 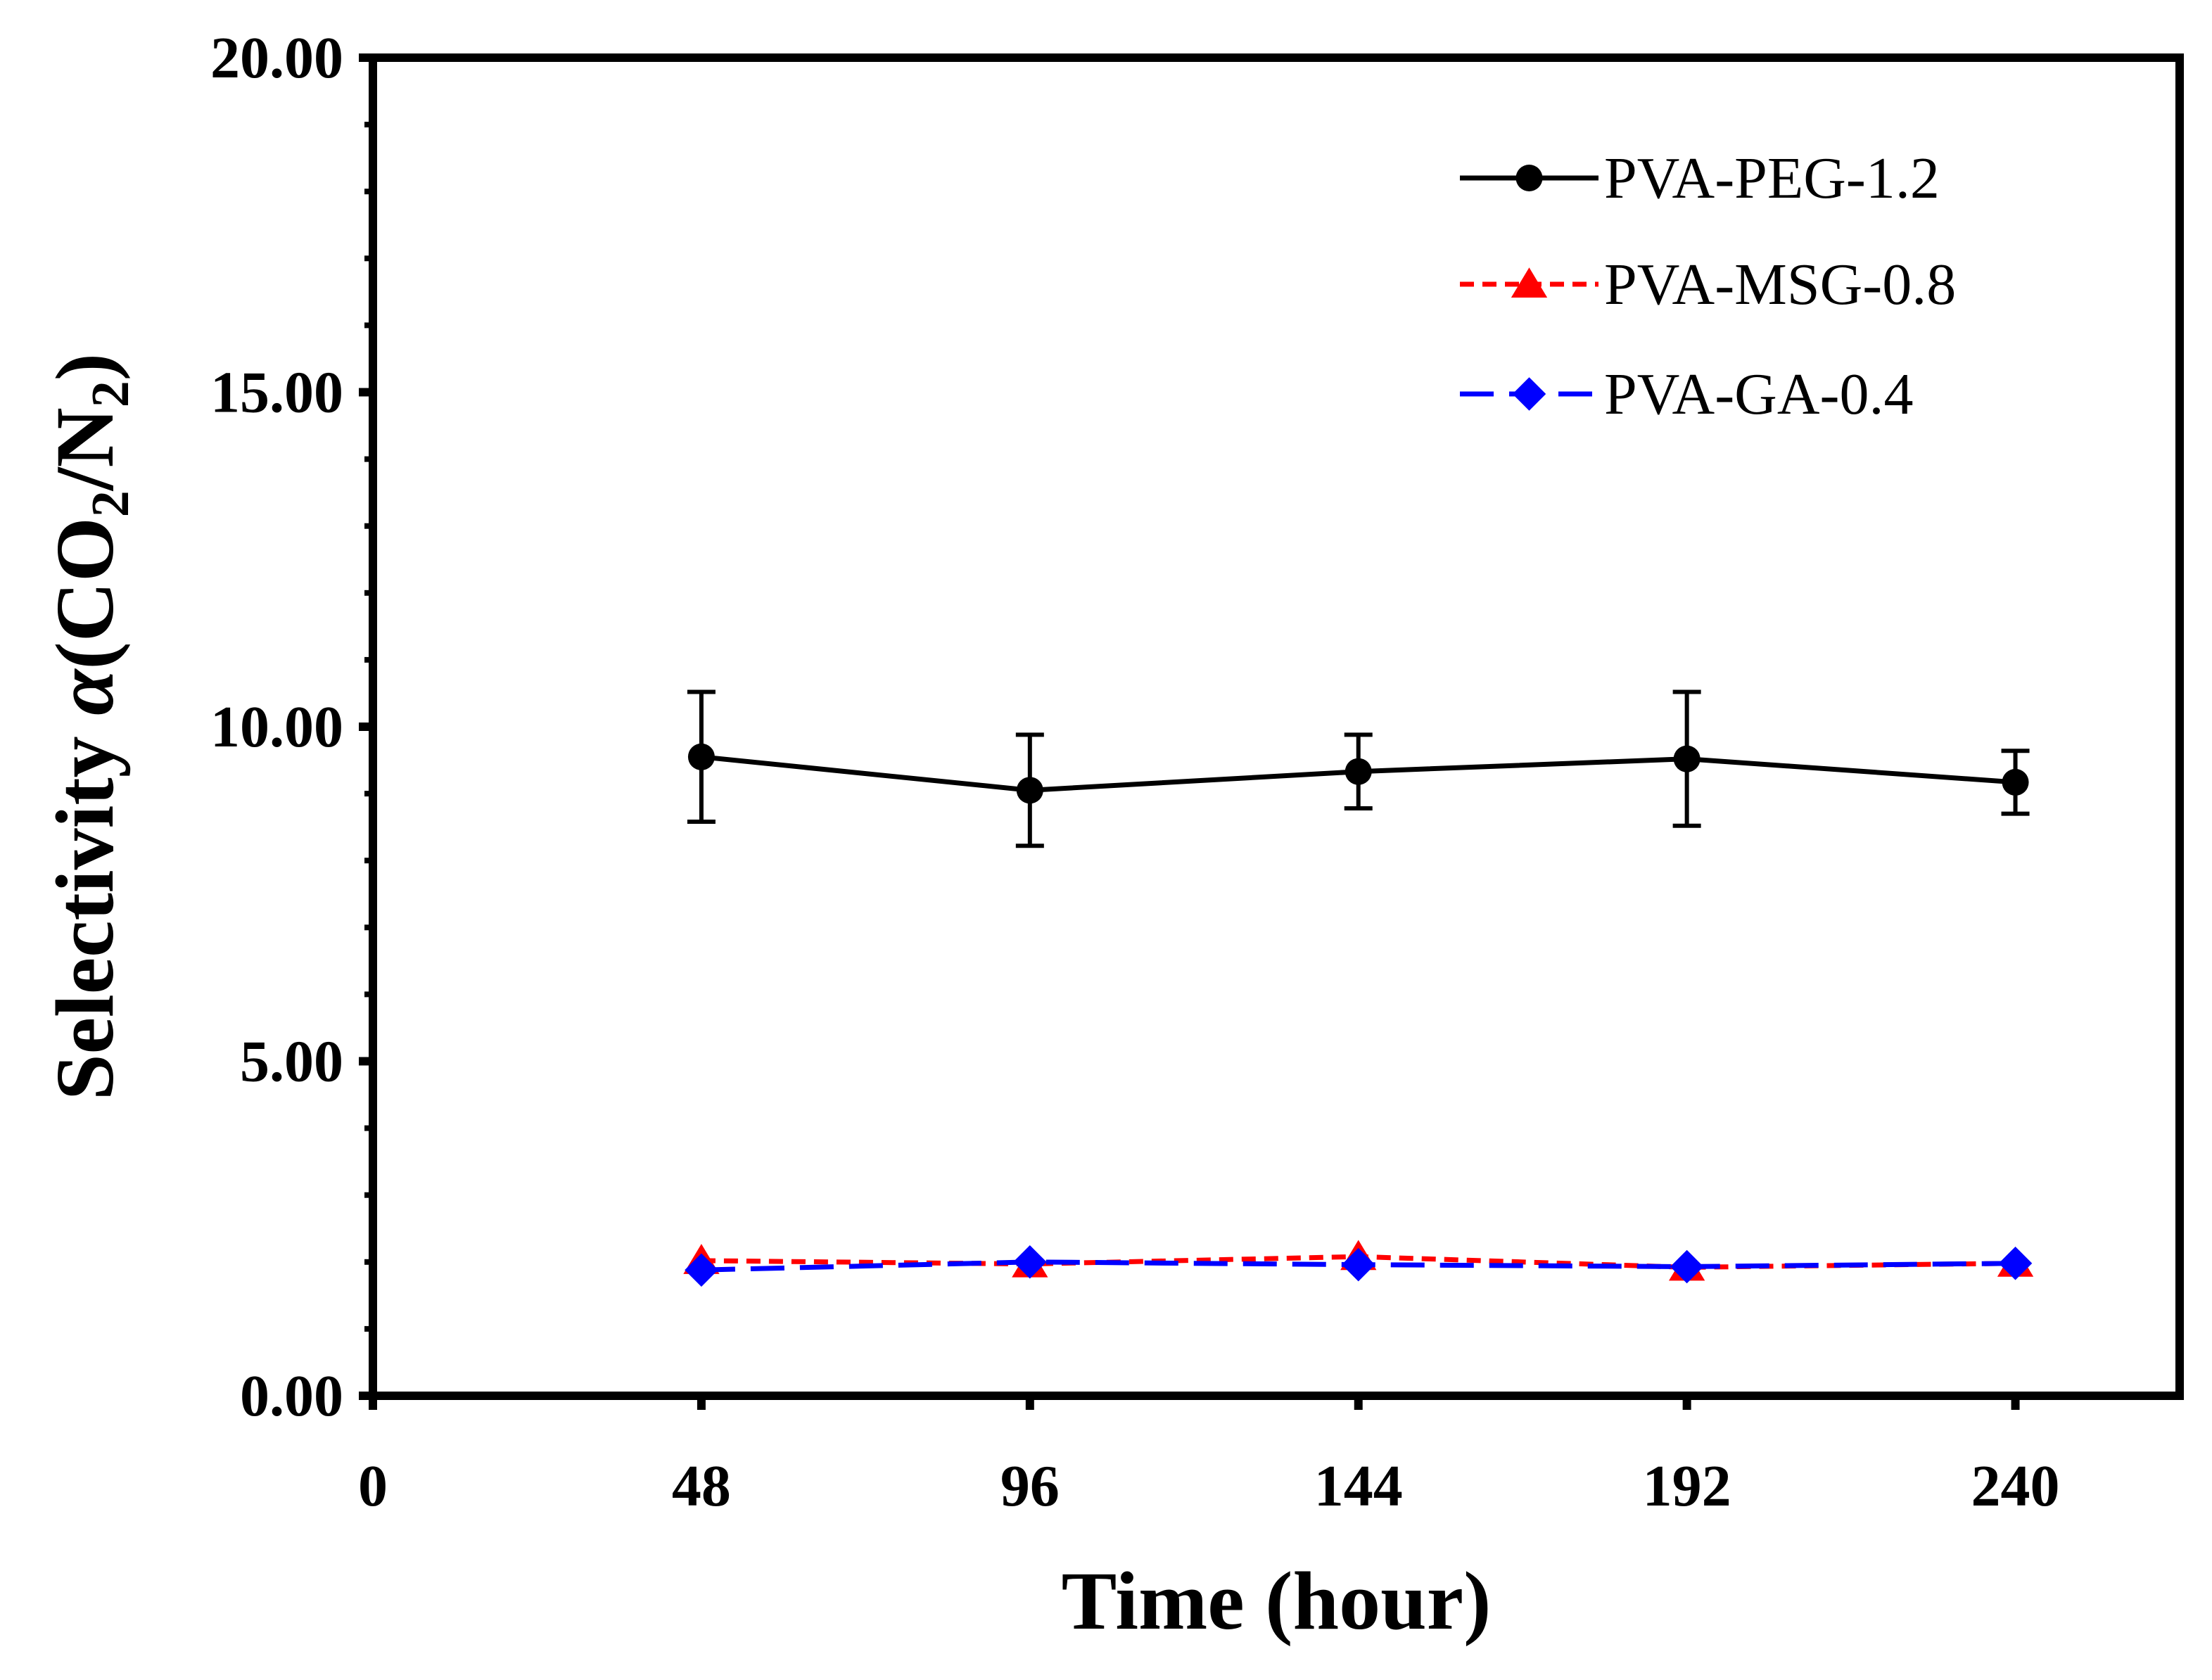 What do you see at coordinates (276, 58) in the screenshot?
I see `y-tick-label: 20.00` at bounding box center [276, 58].